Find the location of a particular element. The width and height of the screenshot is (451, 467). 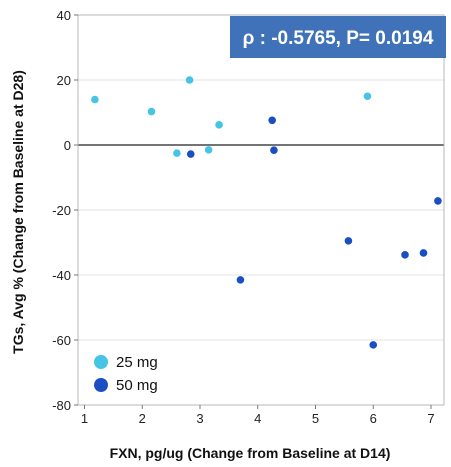

legend-marker-25mg is located at coordinates (101, 362).